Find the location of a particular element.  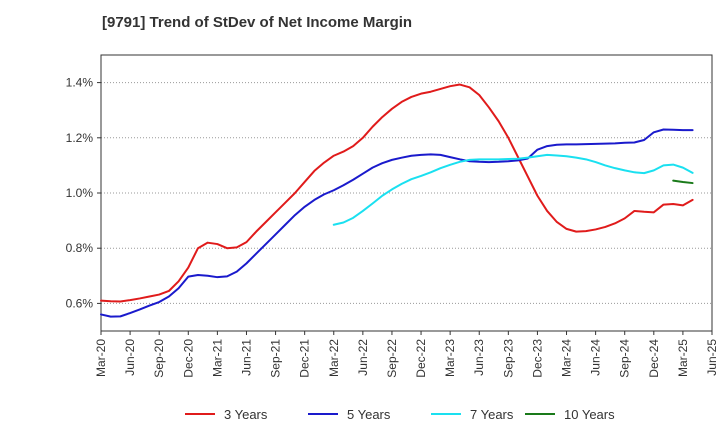

legend-label: 5 Years is located at coordinates (369, 414).